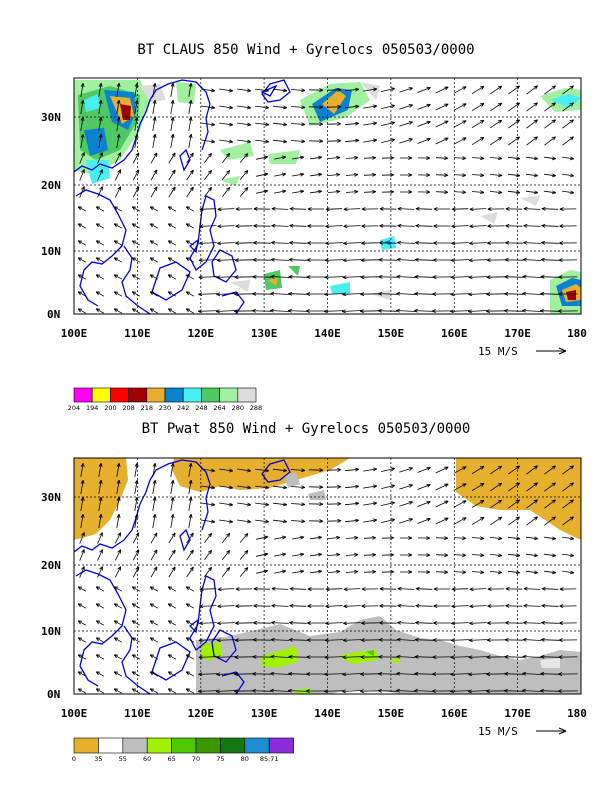 The height and width of the screenshot is (792, 612). What do you see at coordinates (201, 333) in the screenshot?
I see `lon-label: 120E` at bounding box center [201, 333].